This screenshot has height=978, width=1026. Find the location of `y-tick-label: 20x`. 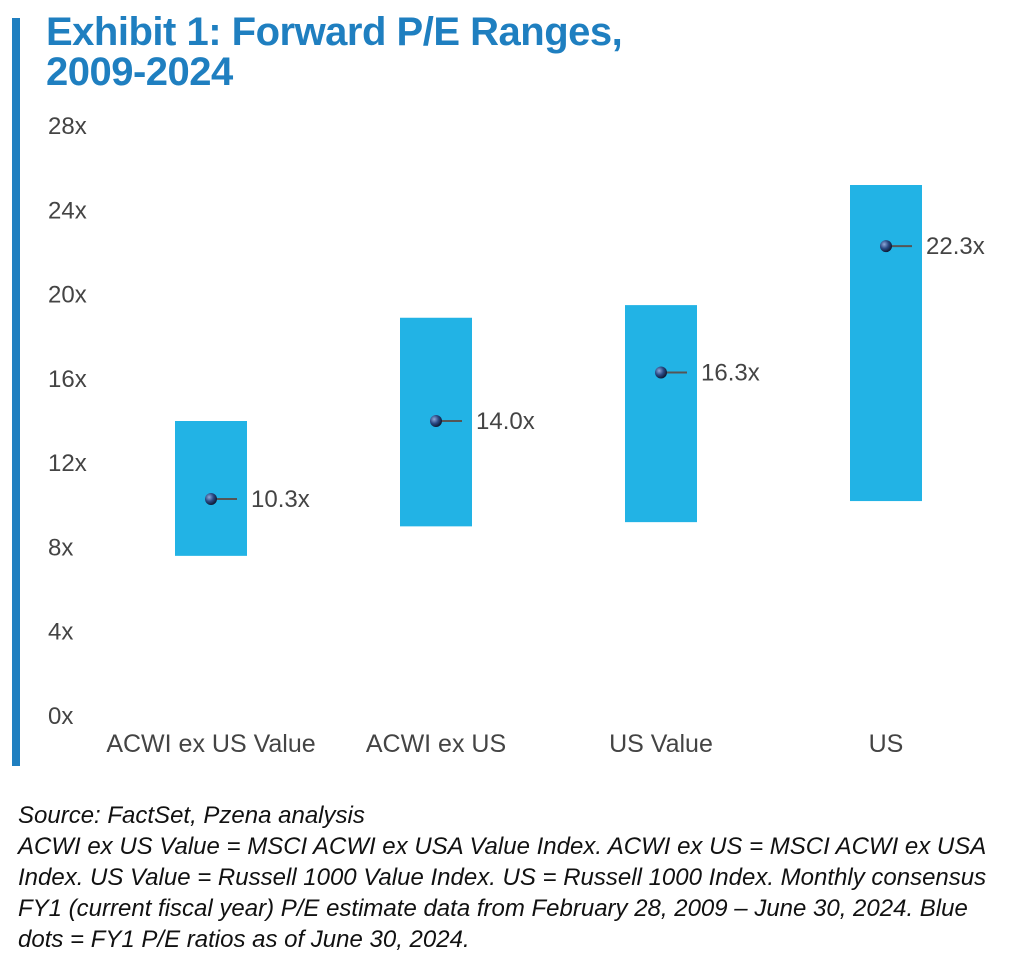

y-tick-label: 20x is located at coordinates (67, 295).